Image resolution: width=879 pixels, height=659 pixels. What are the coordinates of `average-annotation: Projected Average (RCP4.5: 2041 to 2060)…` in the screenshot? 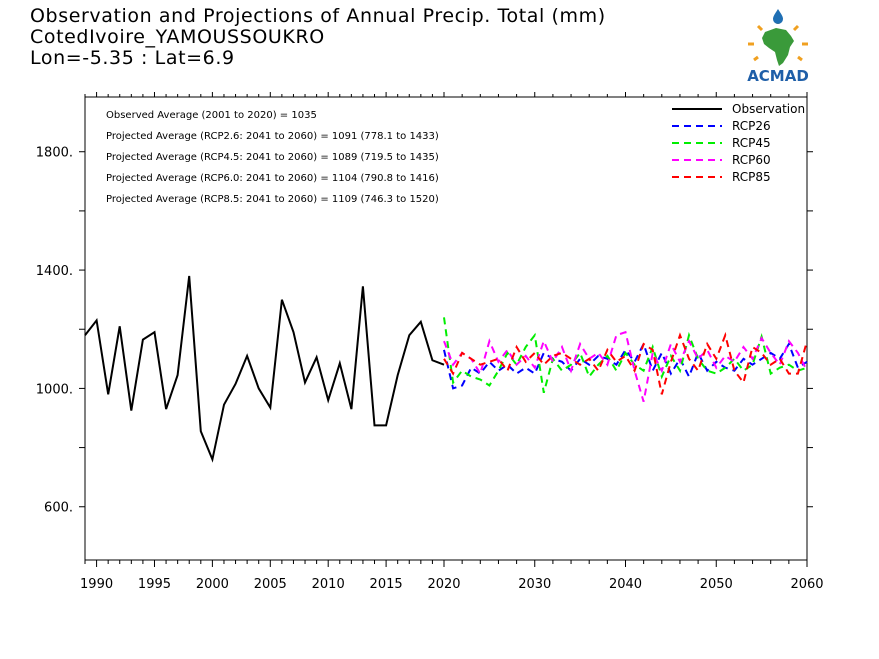 It's located at (272, 157).